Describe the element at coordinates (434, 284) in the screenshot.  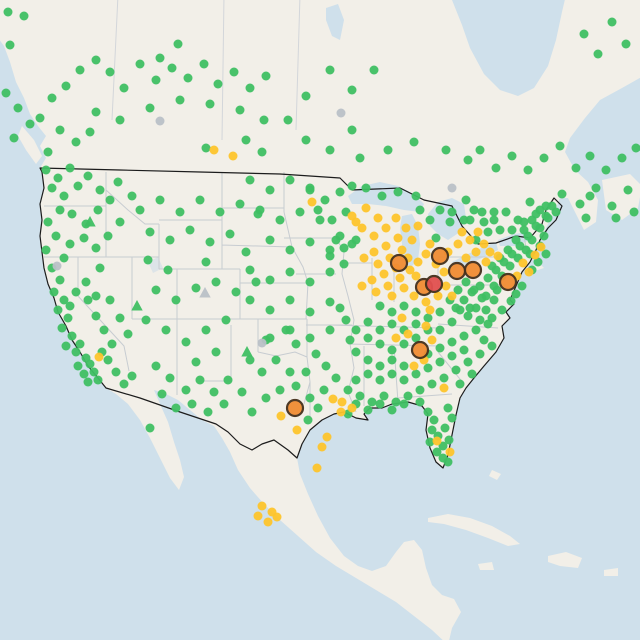
I see `monitor-dot-large-unhealthy` at that location.